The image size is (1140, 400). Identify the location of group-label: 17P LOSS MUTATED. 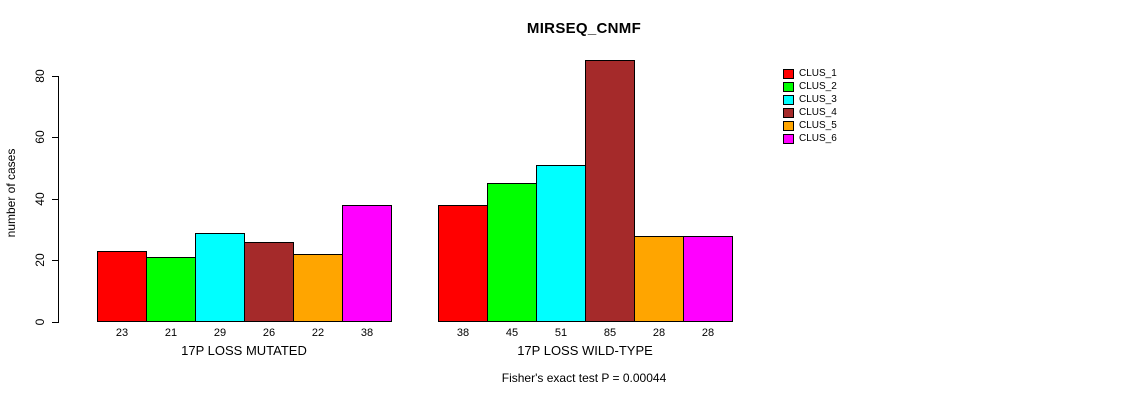
(244, 350).